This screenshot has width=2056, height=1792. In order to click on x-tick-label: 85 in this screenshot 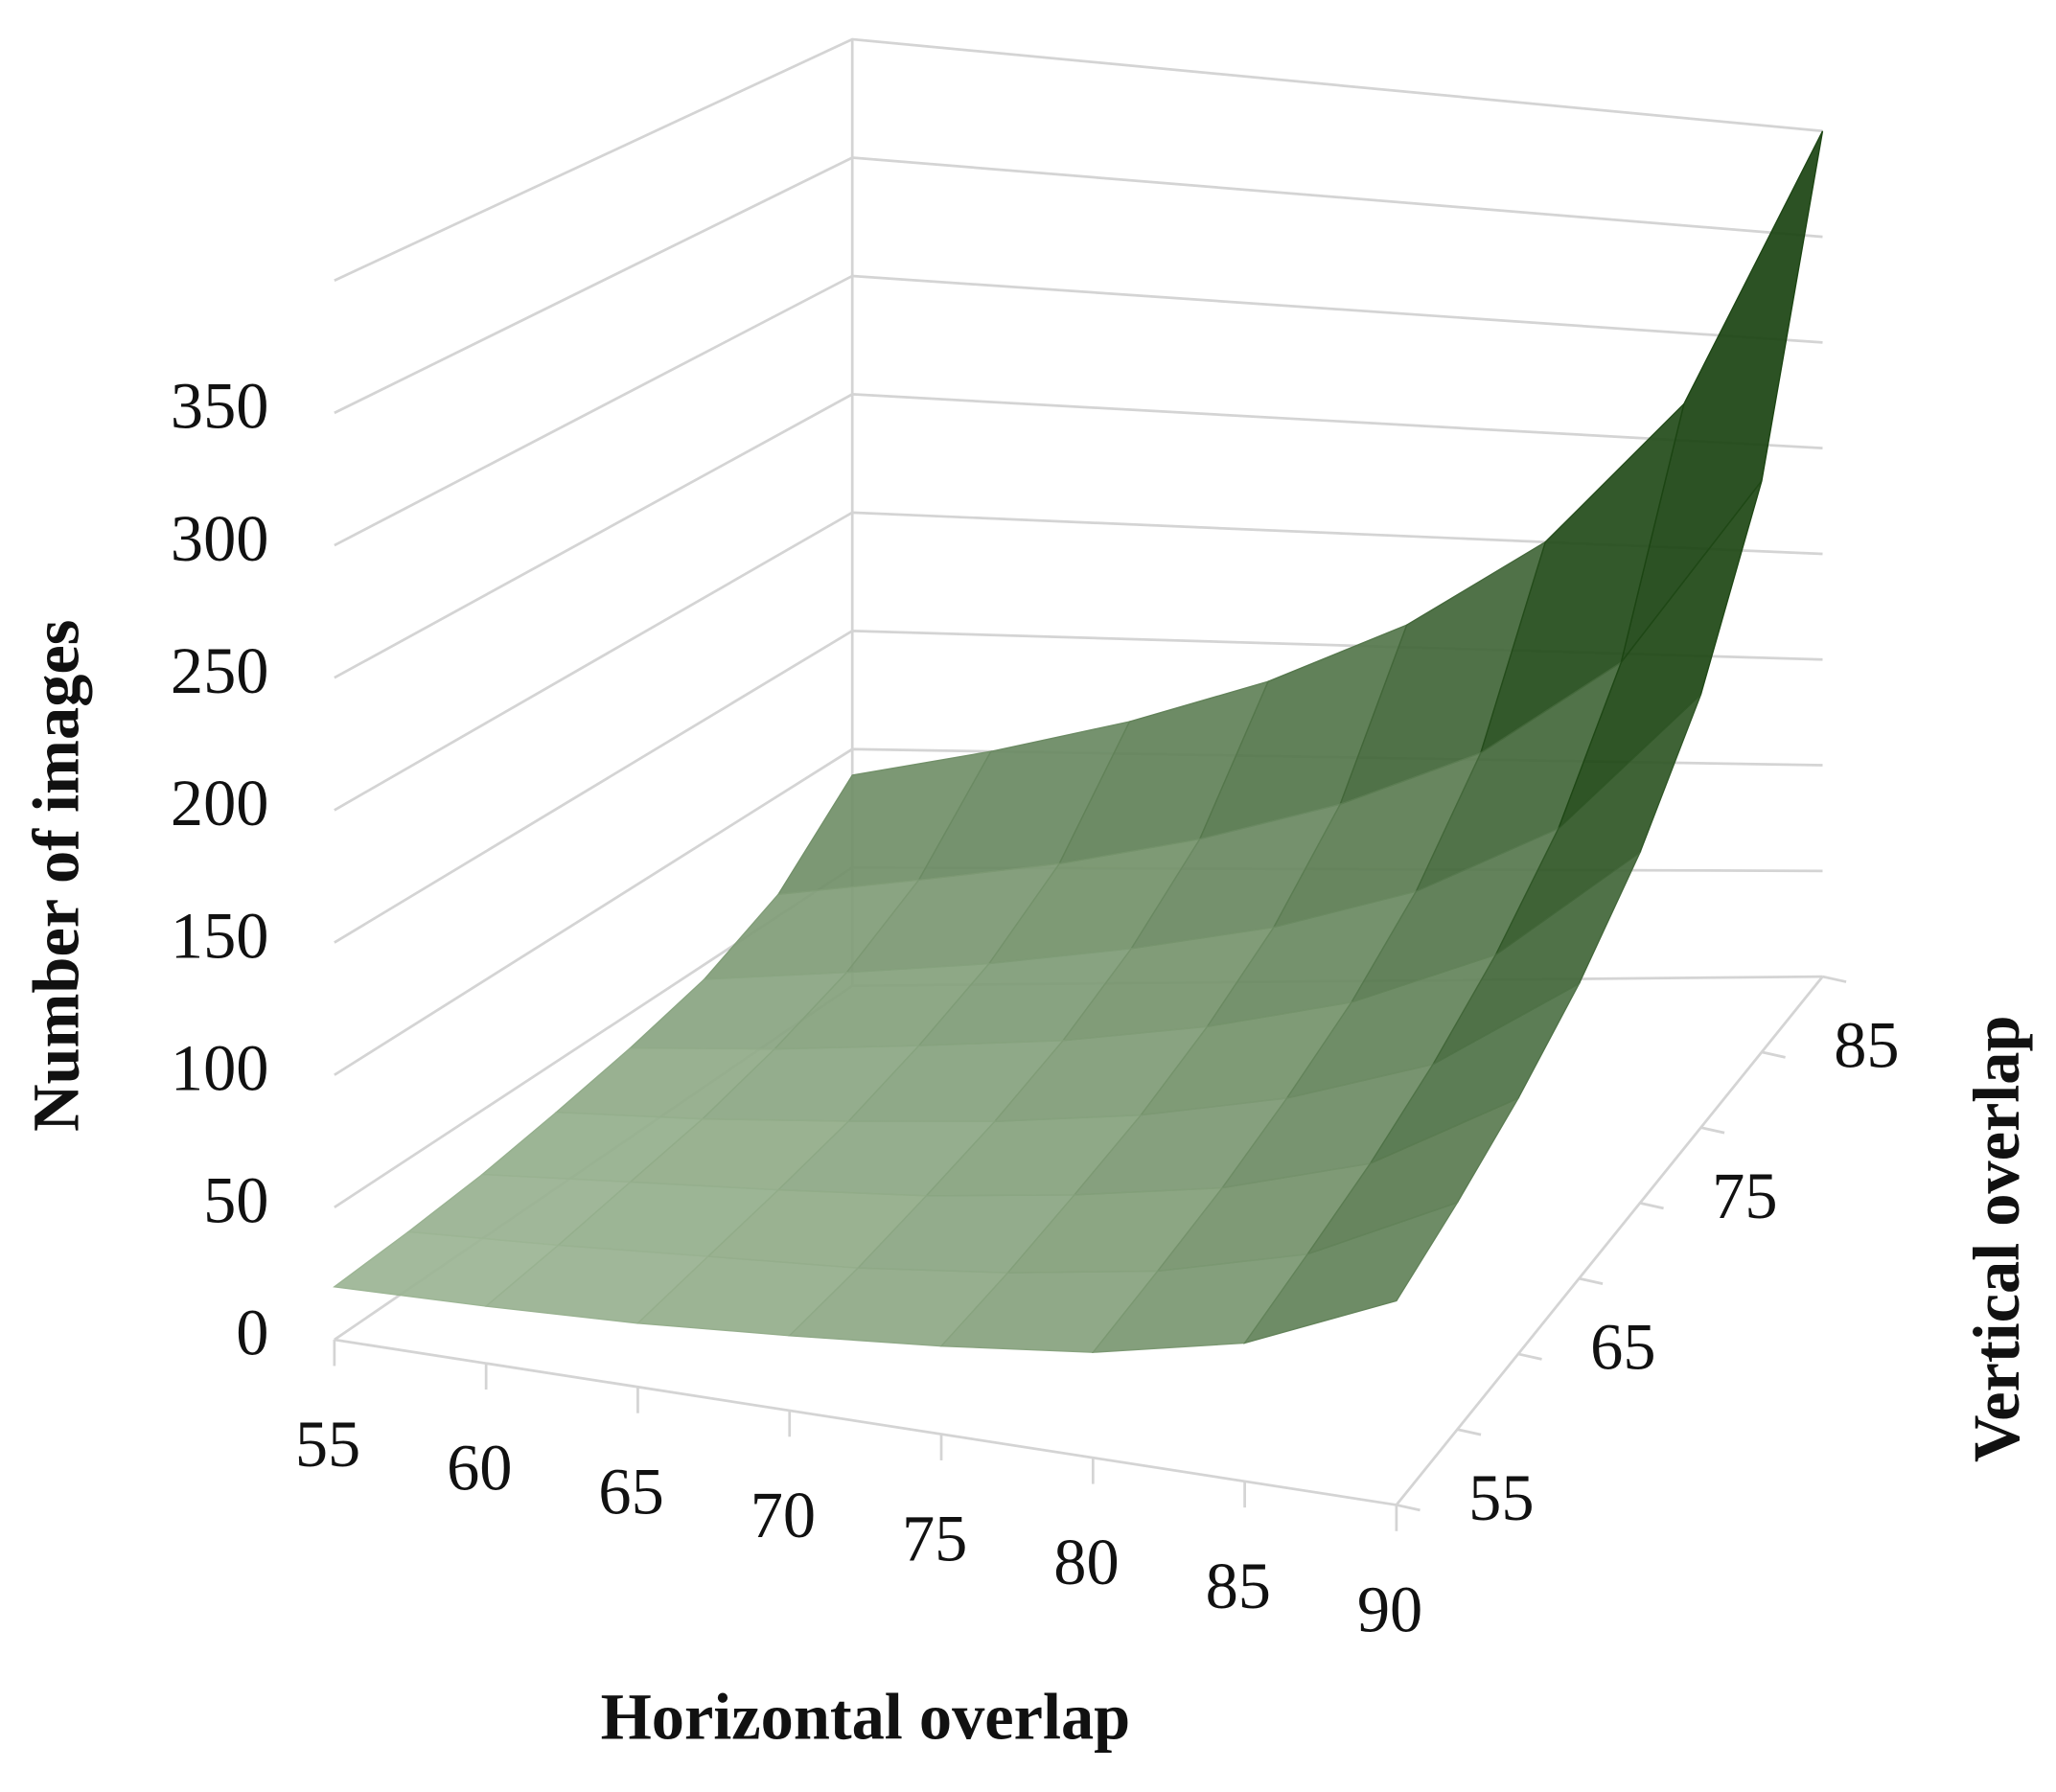, I will do `click(1238, 1586)`.